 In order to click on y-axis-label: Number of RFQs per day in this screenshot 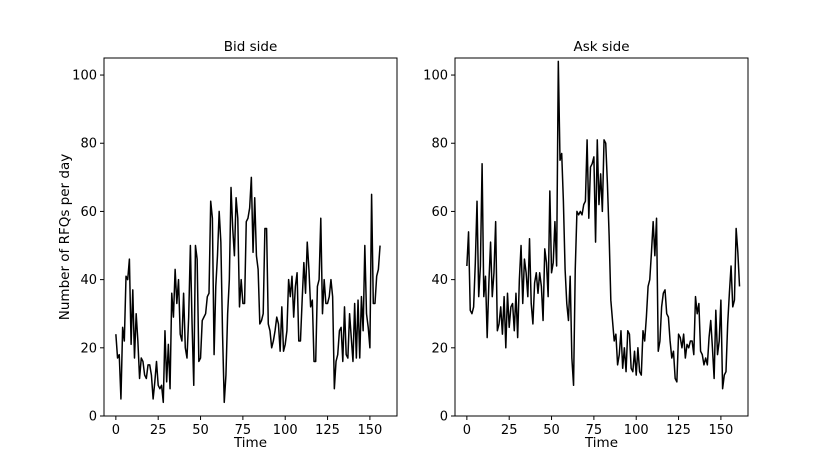, I will do `click(65, 237)`.